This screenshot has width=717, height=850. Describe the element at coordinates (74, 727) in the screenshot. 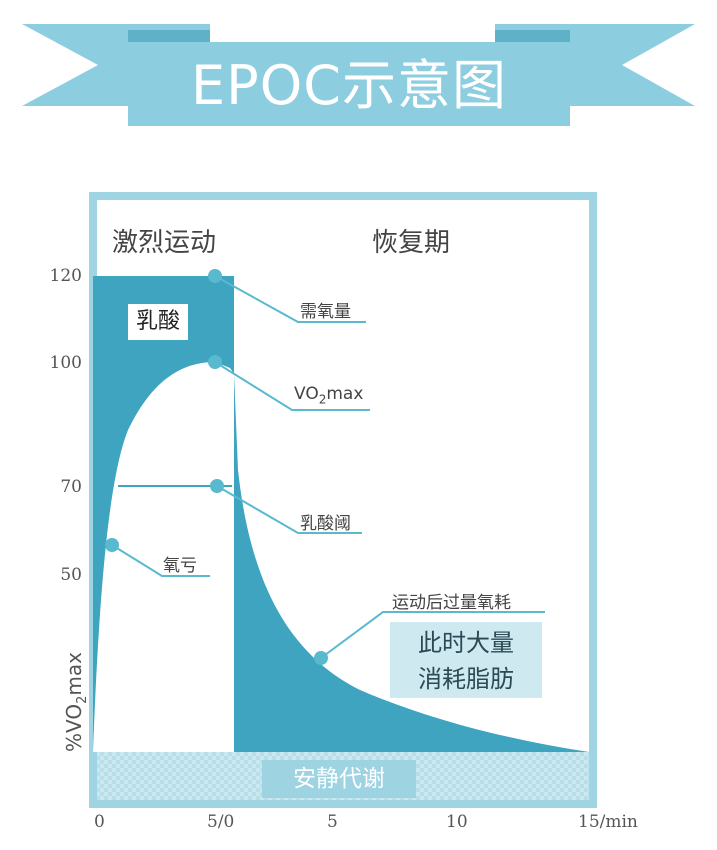

I see `y-axis-label-main: %VO` at that location.